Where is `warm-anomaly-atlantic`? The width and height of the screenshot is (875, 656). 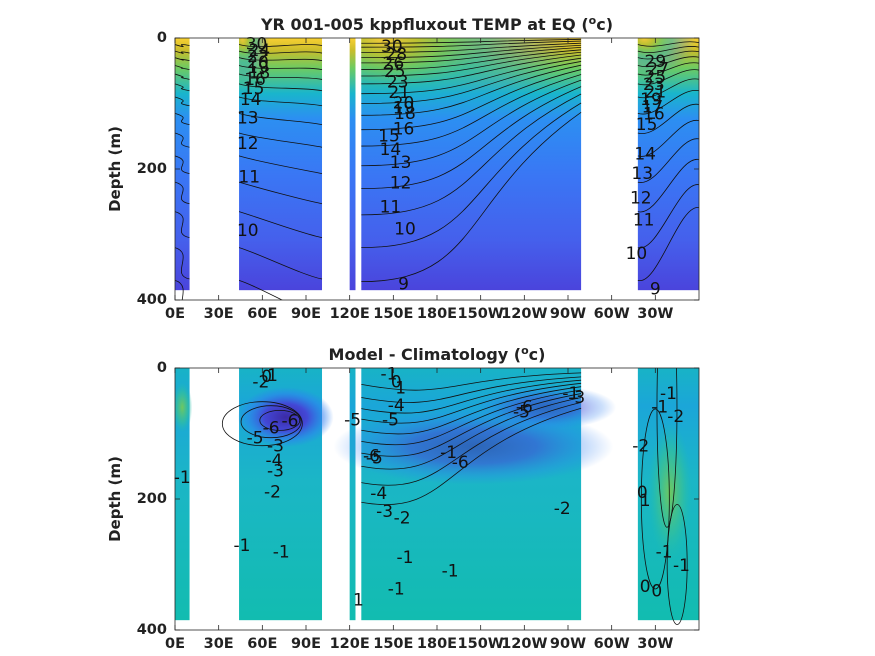 warm-anomaly-atlantic is located at coordinates (669, 492).